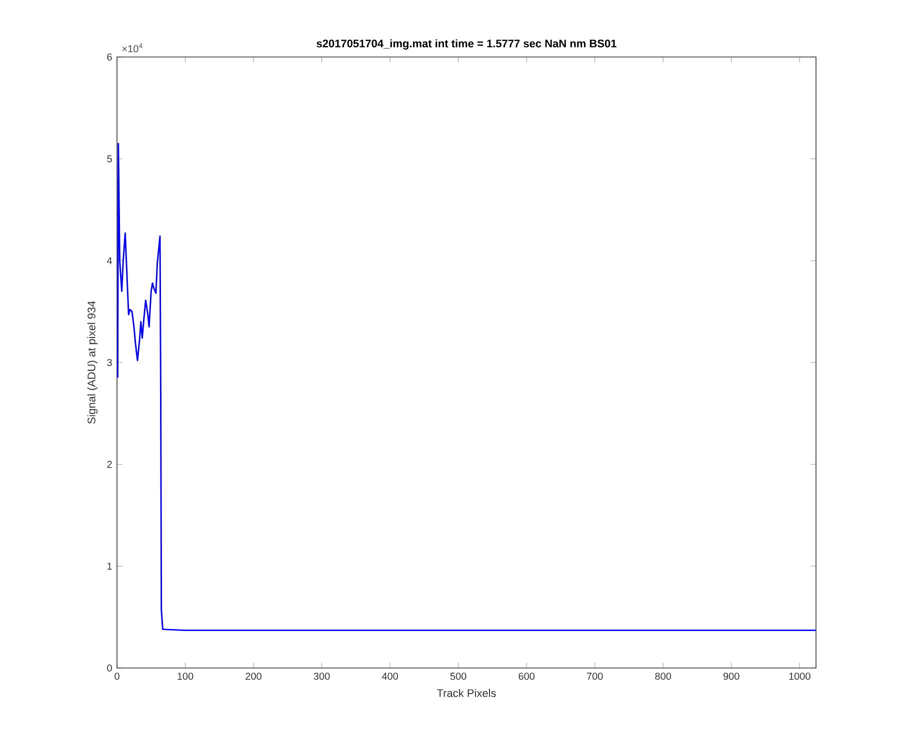 Image resolution: width=900 pixels, height=750 pixels. What do you see at coordinates (595, 676) in the screenshot?
I see `x-tick-label: 700` at bounding box center [595, 676].